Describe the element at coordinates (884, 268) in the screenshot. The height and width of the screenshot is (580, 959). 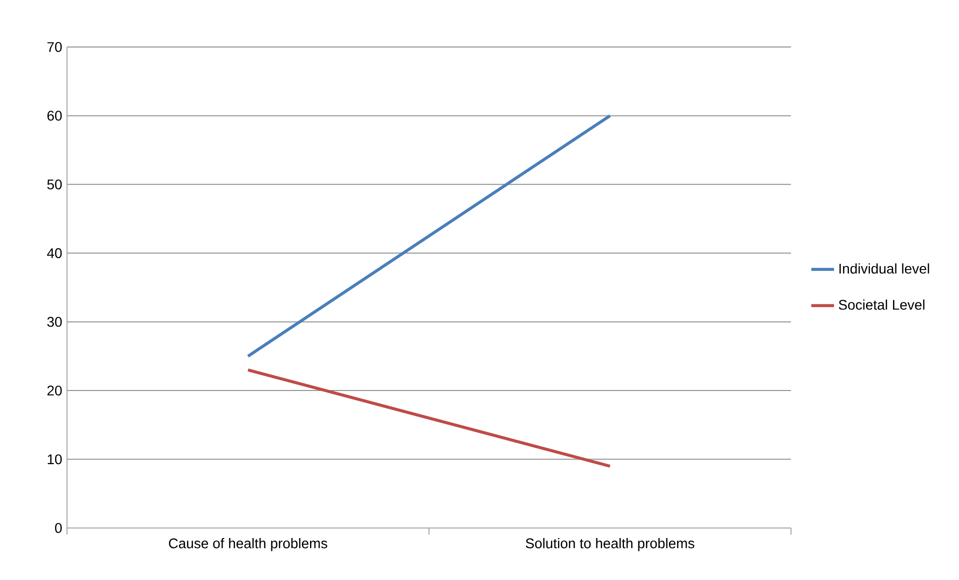
I see `legend-label: Individual level` at that location.